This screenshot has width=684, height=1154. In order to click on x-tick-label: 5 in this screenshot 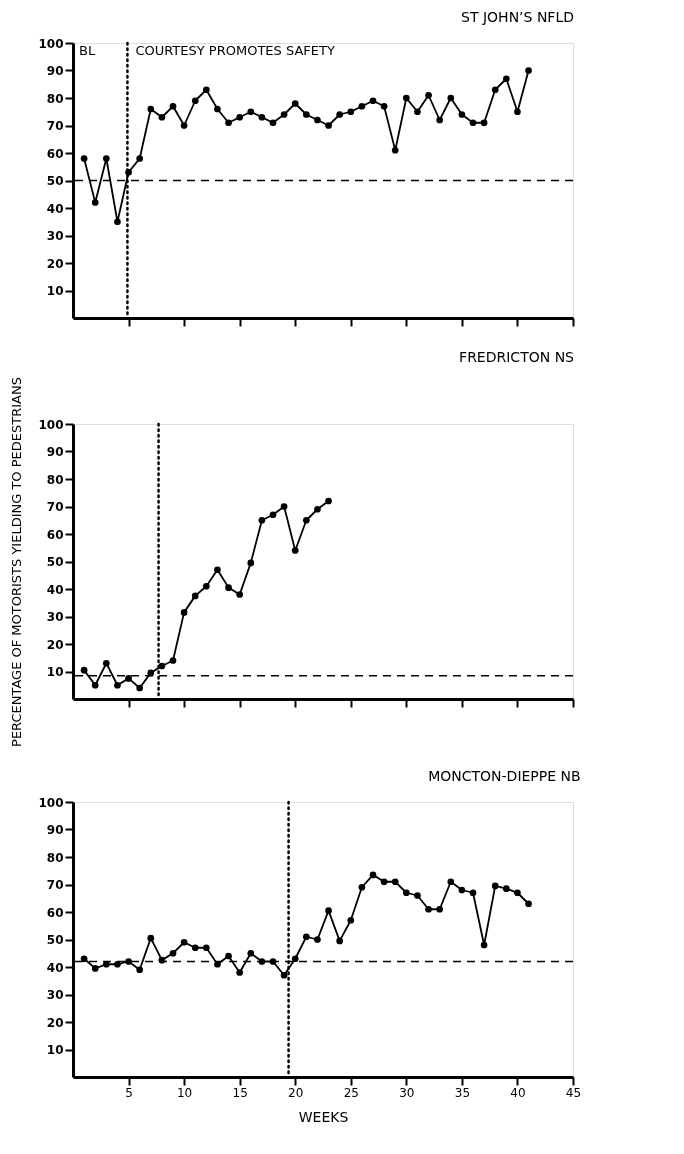, I will do `click(129, 1092)`.